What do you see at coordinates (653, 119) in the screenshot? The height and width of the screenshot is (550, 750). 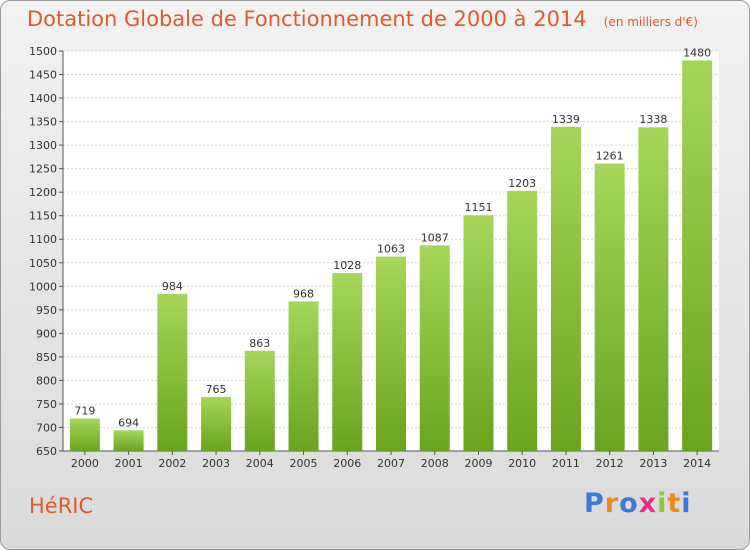 I see `bar-value-label: 1338` at bounding box center [653, 119].